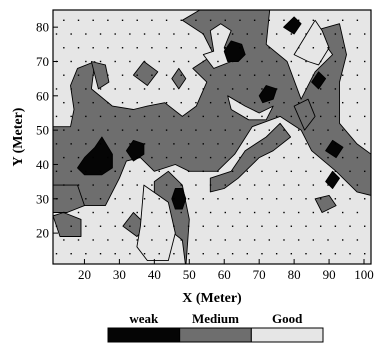 The width and height of the screenshot is (375, 345). I want to click on legend-swatch-good, so click(287, 335).